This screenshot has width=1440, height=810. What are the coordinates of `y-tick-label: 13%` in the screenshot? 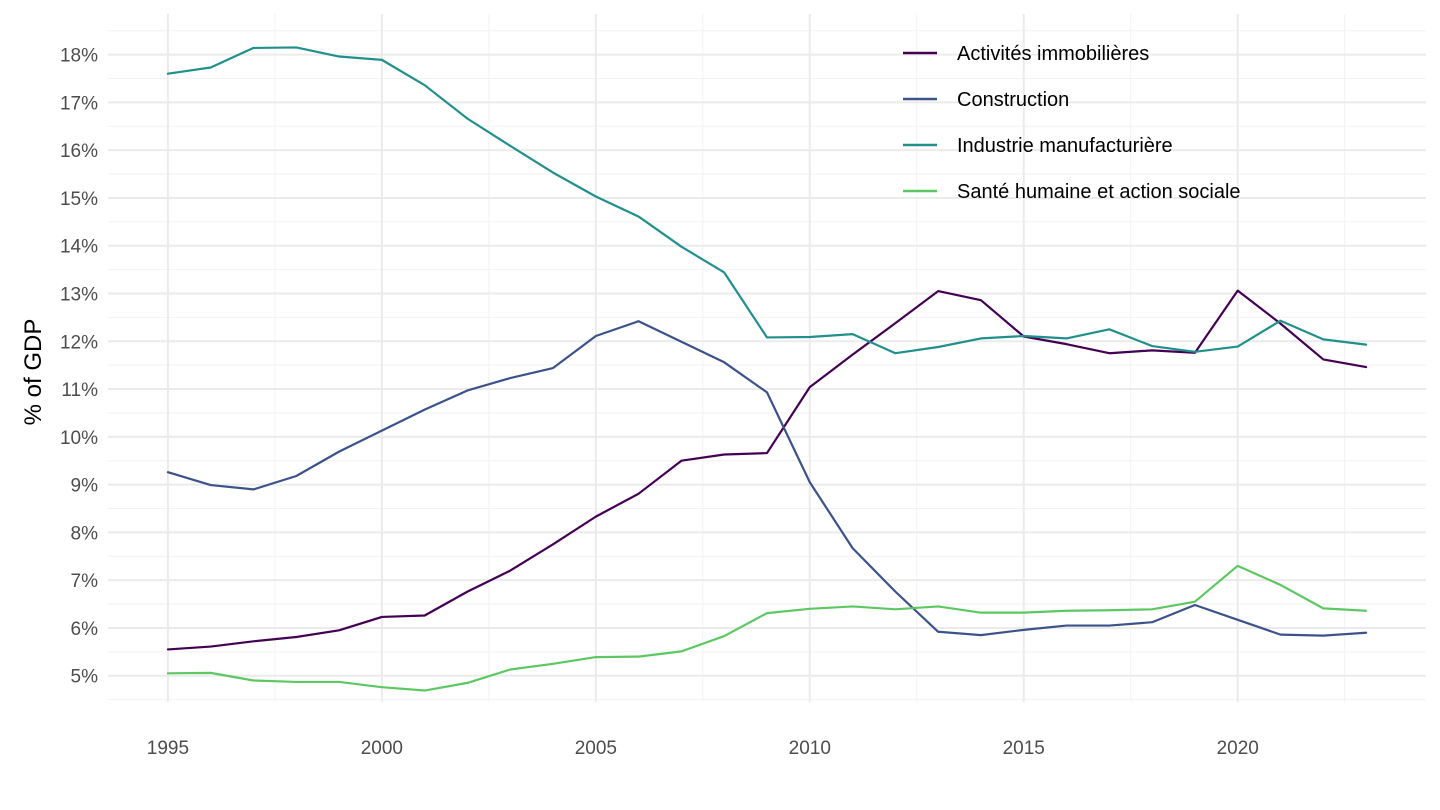 It's located at (79, 295).